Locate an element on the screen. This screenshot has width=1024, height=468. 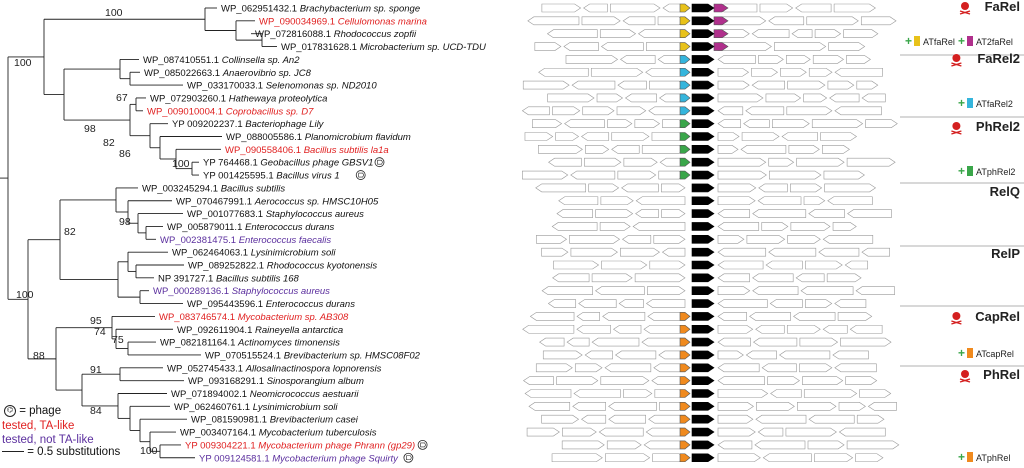
bootstrap-value: 91 is located at coordinates (96, 370).